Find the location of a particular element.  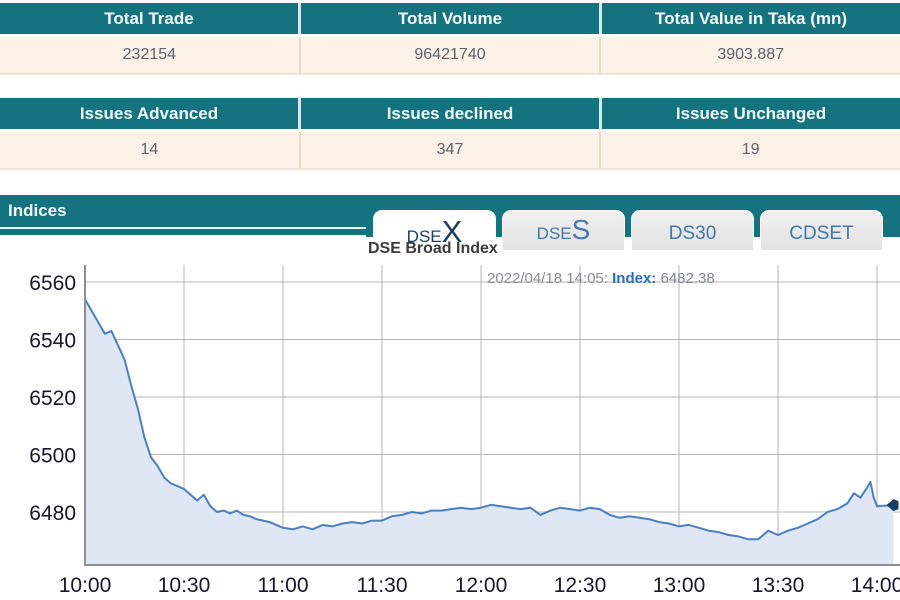

header-total-volume: Total Volume is located at coordinates (451, 18).